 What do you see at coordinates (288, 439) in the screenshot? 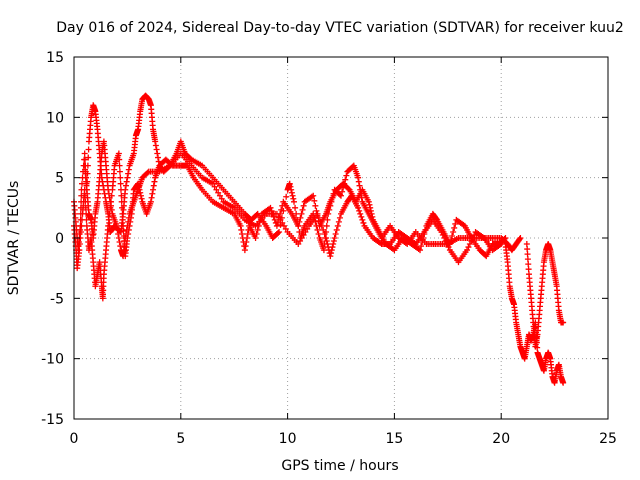
I see `x-tick-label: 10` at bounding box center [288, 439].